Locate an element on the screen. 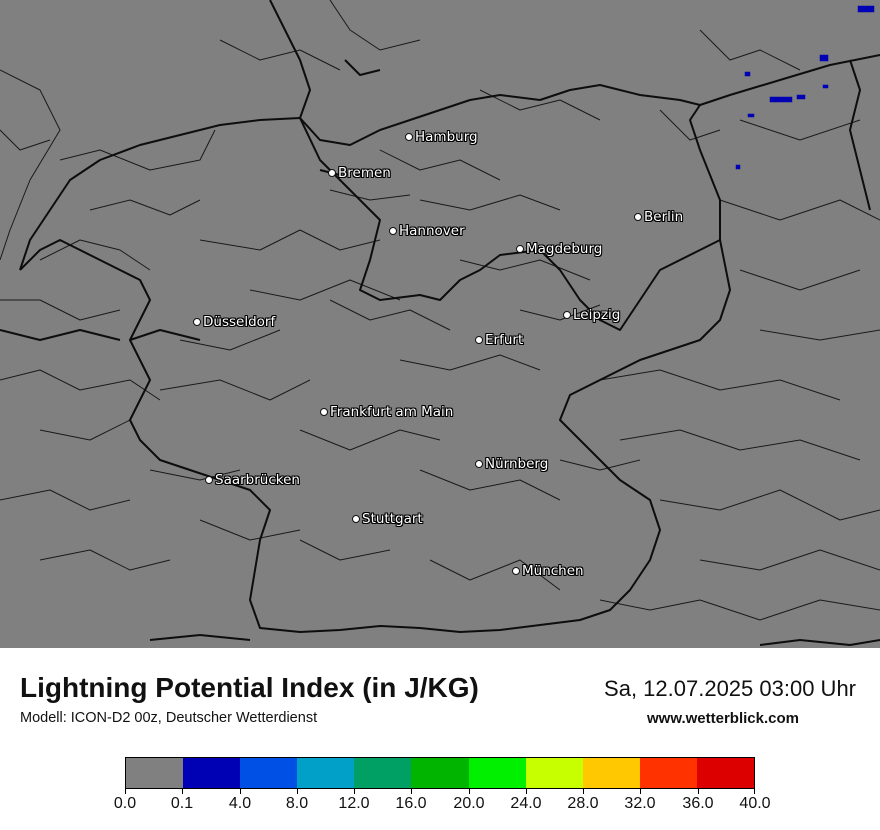  city-label: Berlin is located at coordinates (664, 217).